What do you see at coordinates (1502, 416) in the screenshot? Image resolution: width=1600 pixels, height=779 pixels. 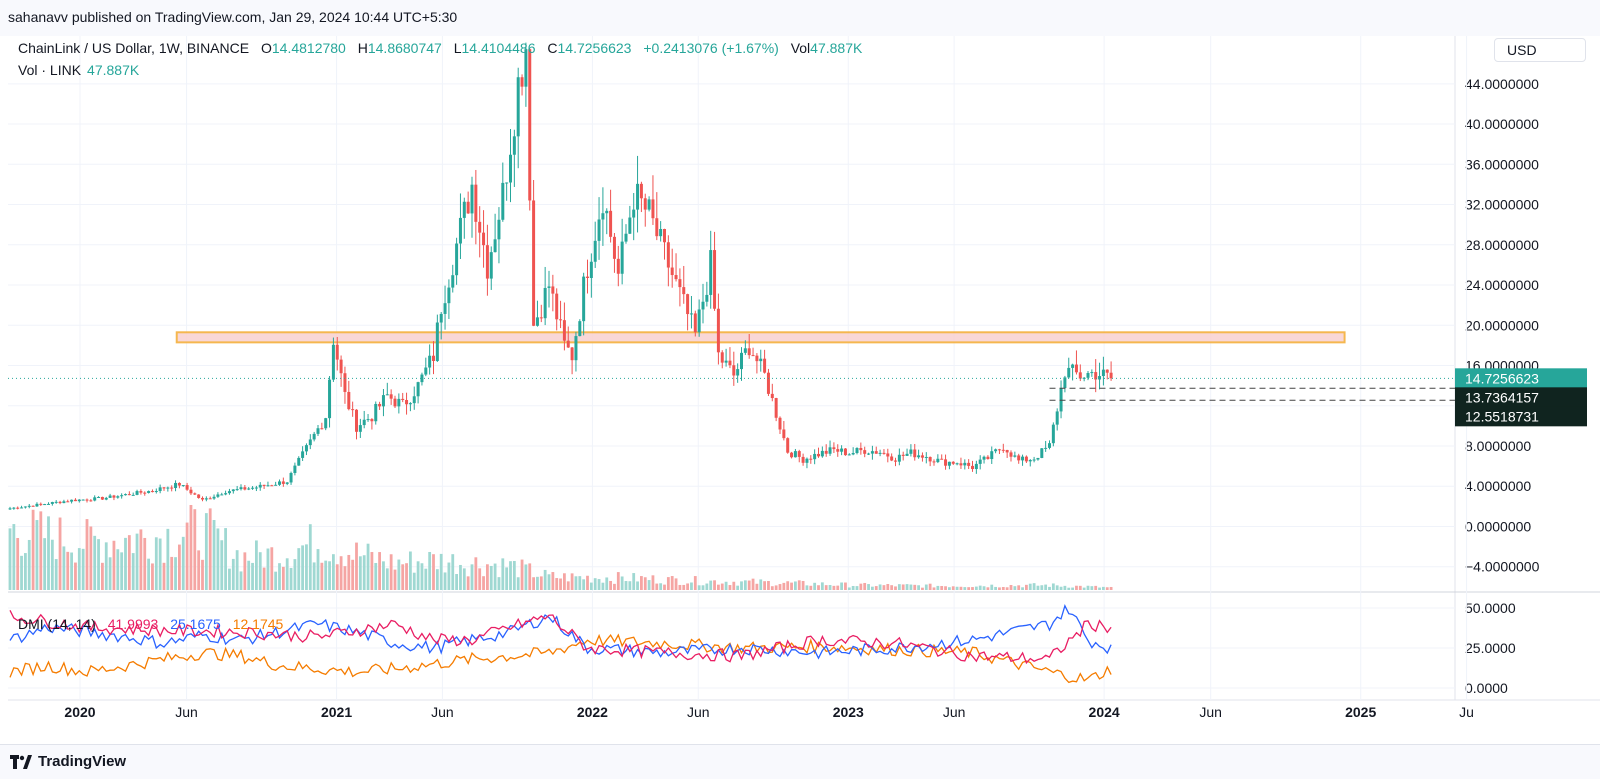 I see `price-tag-label: 12.5518731` at bounding box center [1502, 416].